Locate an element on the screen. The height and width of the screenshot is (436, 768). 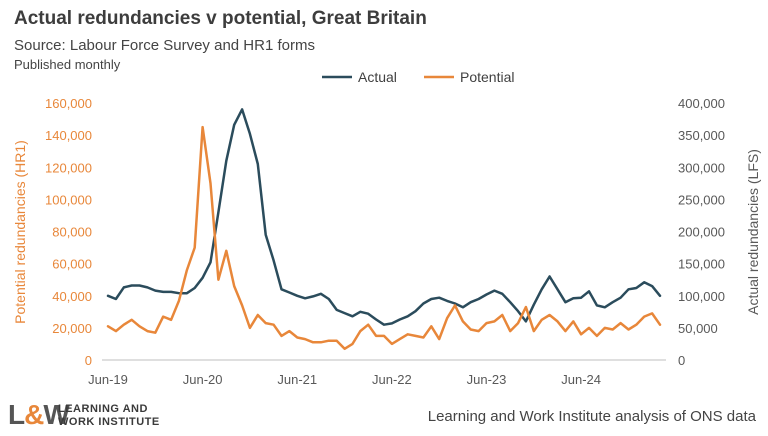
y-left-tick-label: 80,000 is located at coordinates (72, 232).